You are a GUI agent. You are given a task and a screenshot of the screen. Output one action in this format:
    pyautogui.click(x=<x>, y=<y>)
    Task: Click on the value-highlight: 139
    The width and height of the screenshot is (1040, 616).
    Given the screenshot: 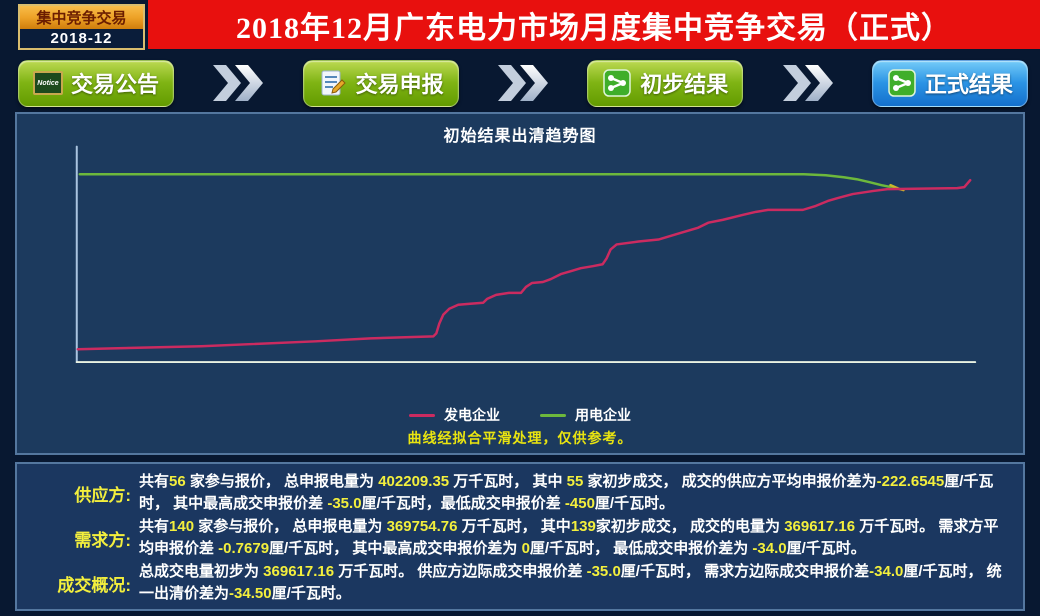 What is the action you would take?
    pyautogui.click(x=583, y=526)
    